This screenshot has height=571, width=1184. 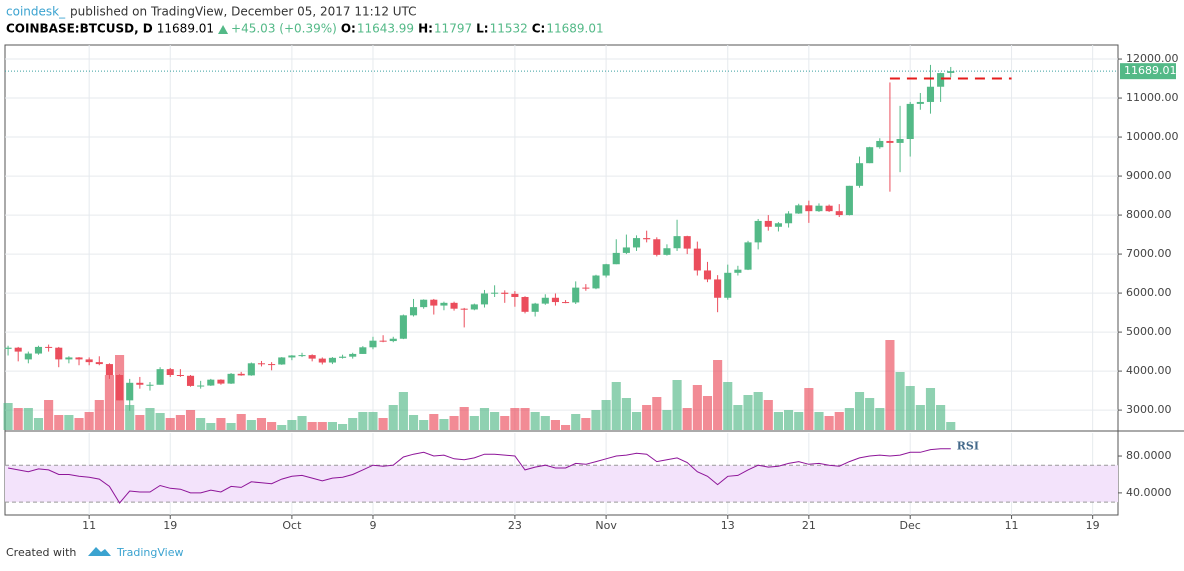 What do you see at coordinates (385, 29) in the screenshot?
I see `legend-text: 11643.99` at bounding box center [385, 29].